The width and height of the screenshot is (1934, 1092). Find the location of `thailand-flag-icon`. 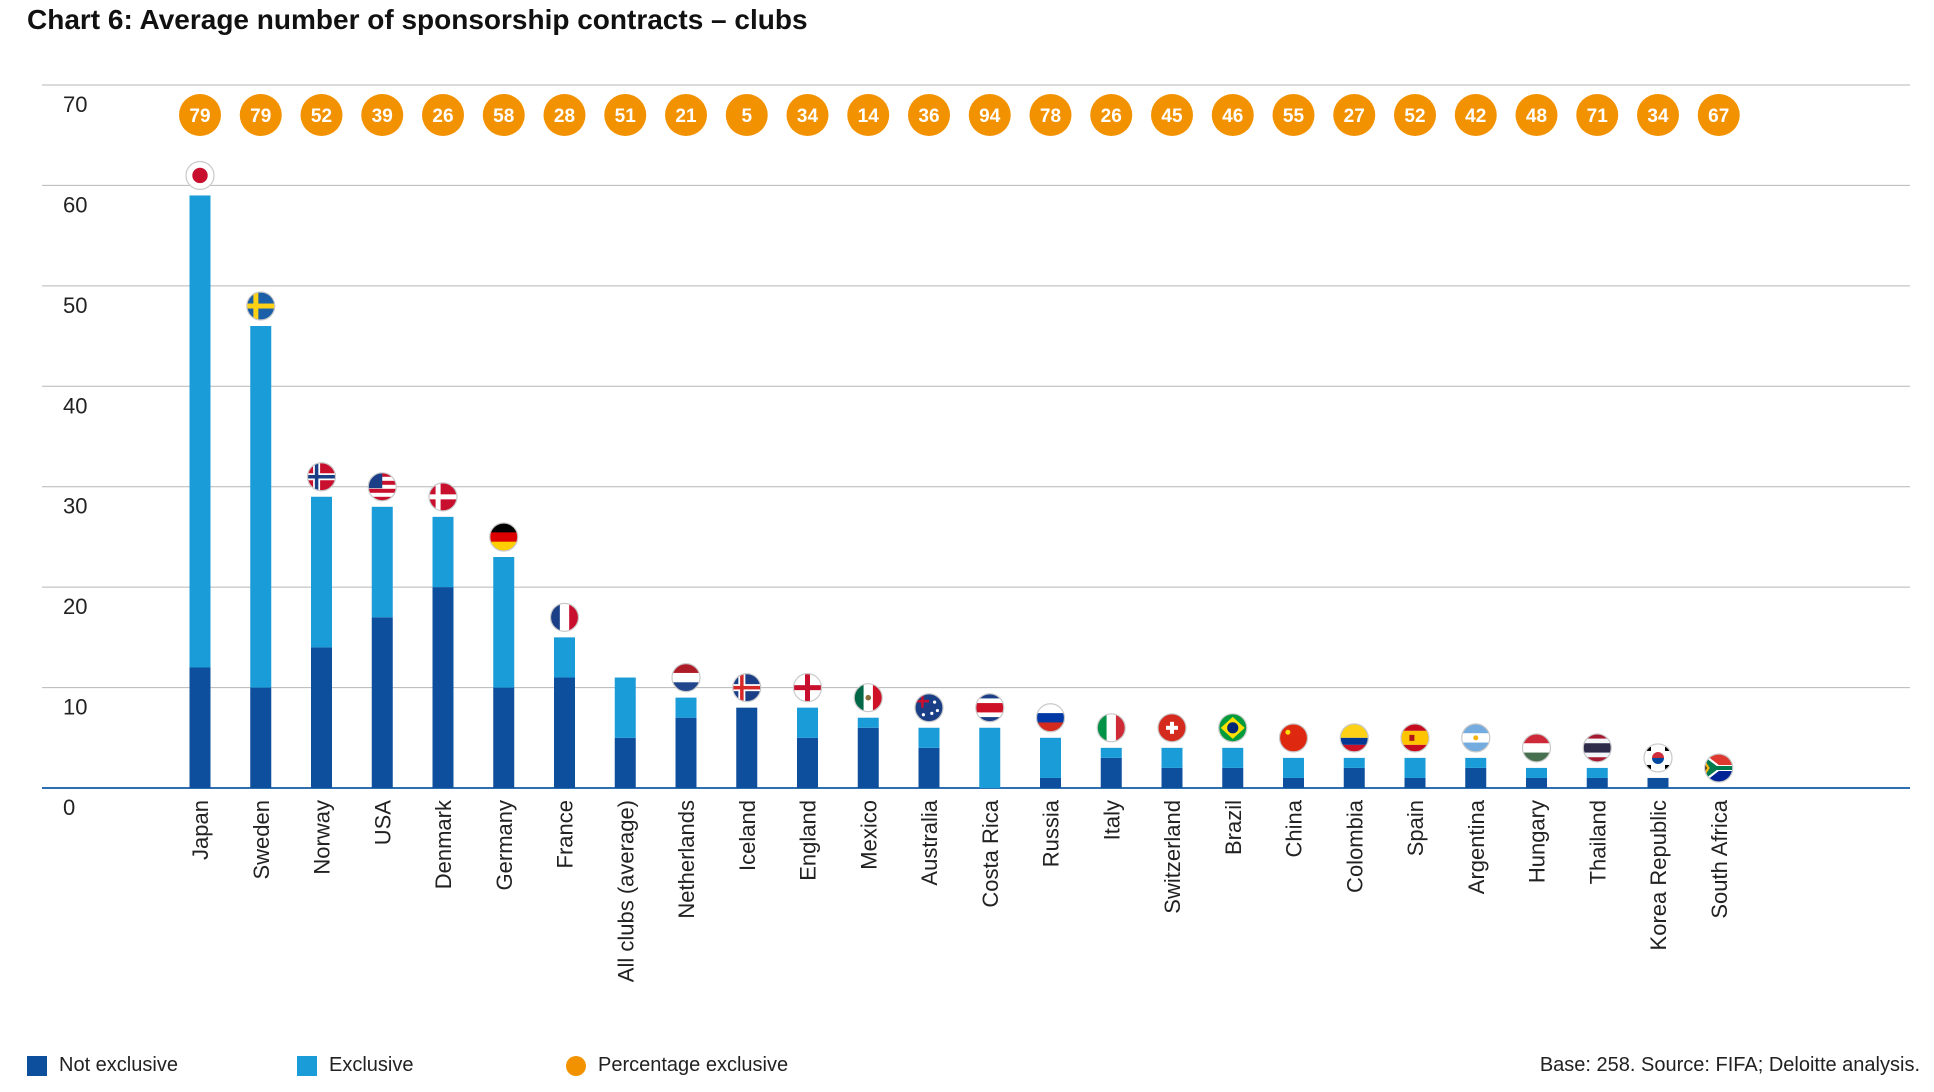

thailand-flag-icon is located at coordinates (1597, 748).